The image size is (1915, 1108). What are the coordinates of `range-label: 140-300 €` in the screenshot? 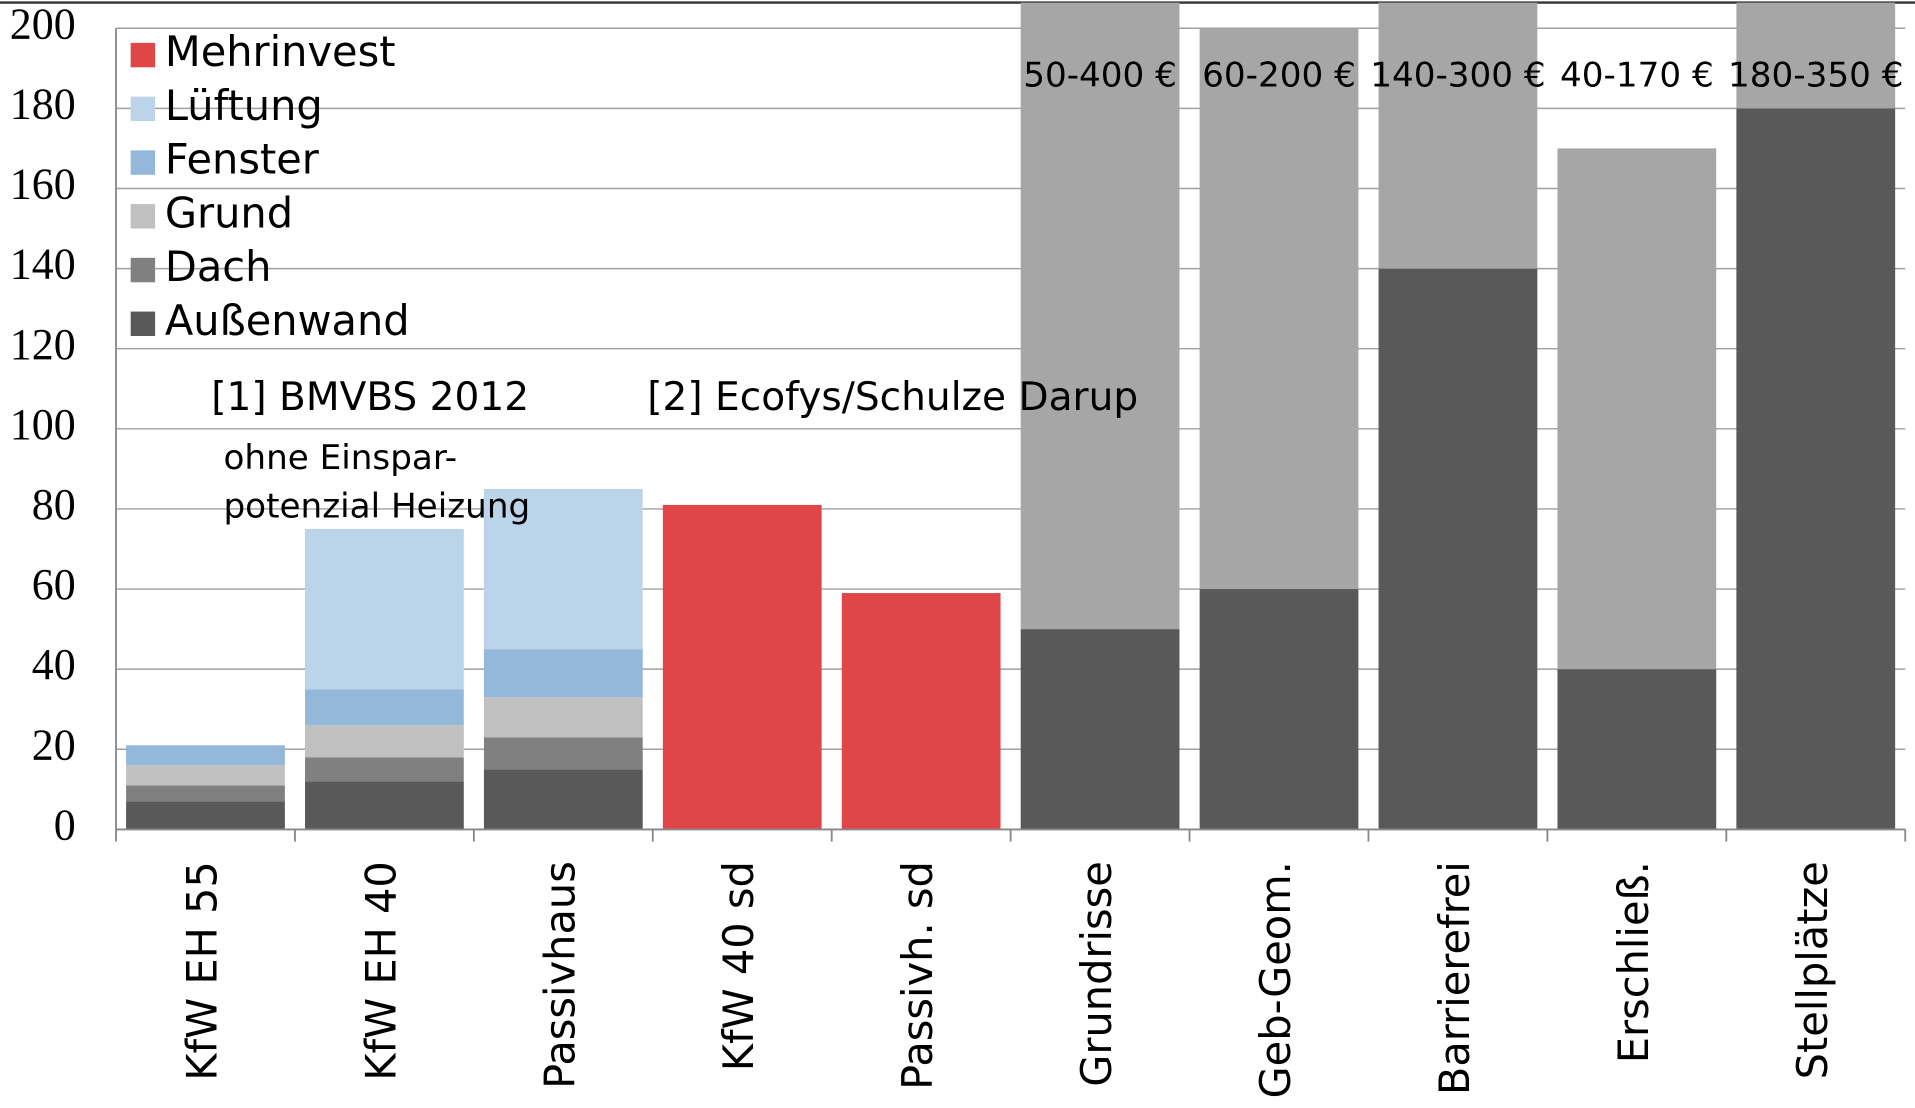 It's located at (1457, 76).